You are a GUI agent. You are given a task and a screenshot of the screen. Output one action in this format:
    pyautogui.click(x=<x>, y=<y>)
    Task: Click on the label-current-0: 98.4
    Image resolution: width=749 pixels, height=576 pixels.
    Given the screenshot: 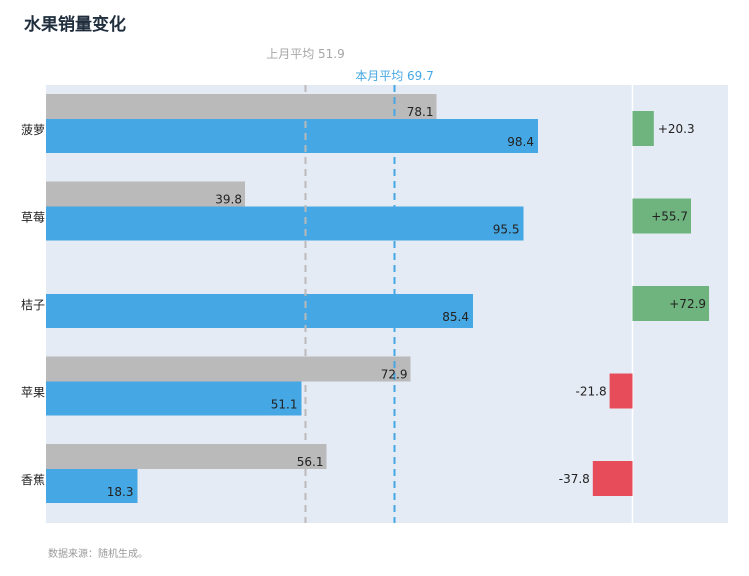 What is the action you would take?
    pyautogui.click(x=520, y=142)
    